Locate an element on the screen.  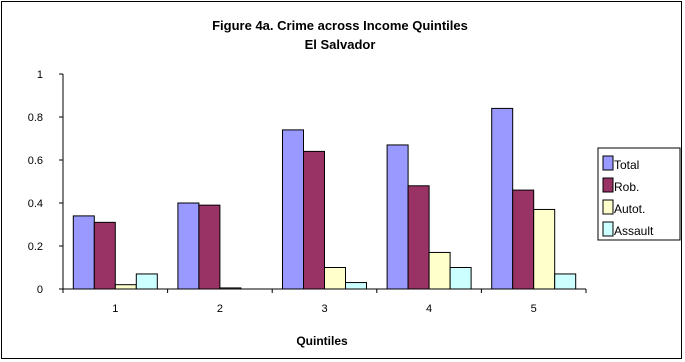
y-tick-label: 0.2 is located at coordinates (35, 247).